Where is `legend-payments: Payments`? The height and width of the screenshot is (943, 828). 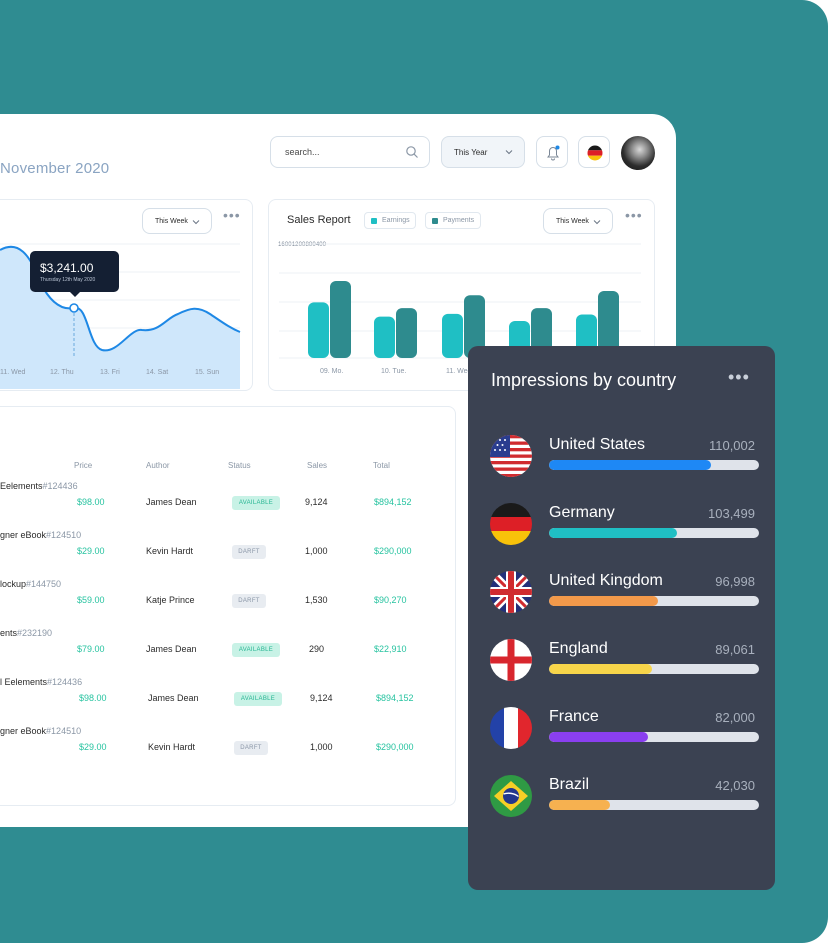 legend-payments: Payments is located at coordinates (453, 220).